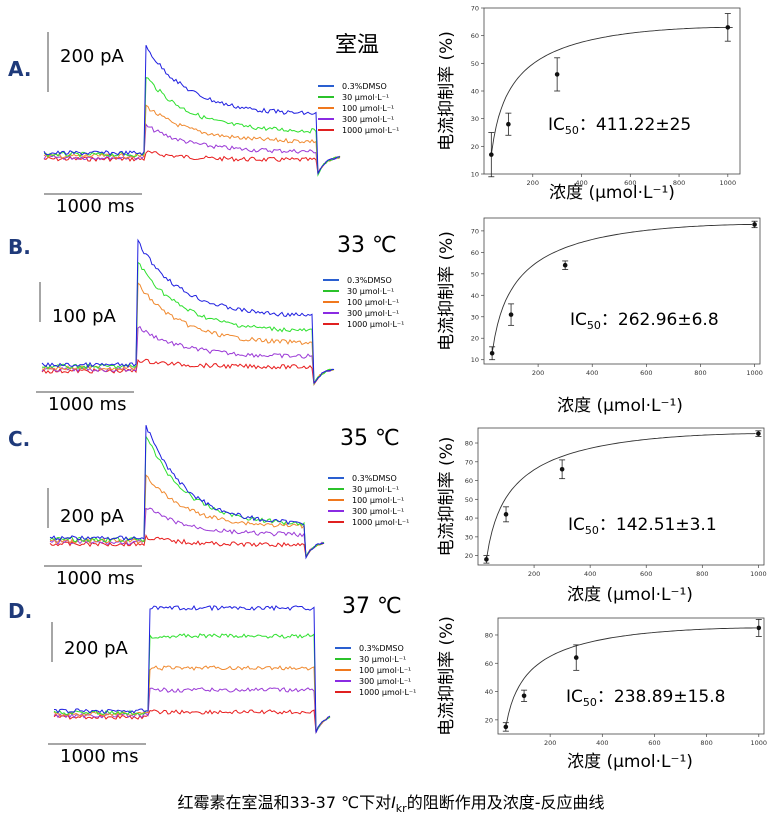 This screenshot has width=783, height=821. I want to click on temperature-label: 33 ℃, so click(367, 245).